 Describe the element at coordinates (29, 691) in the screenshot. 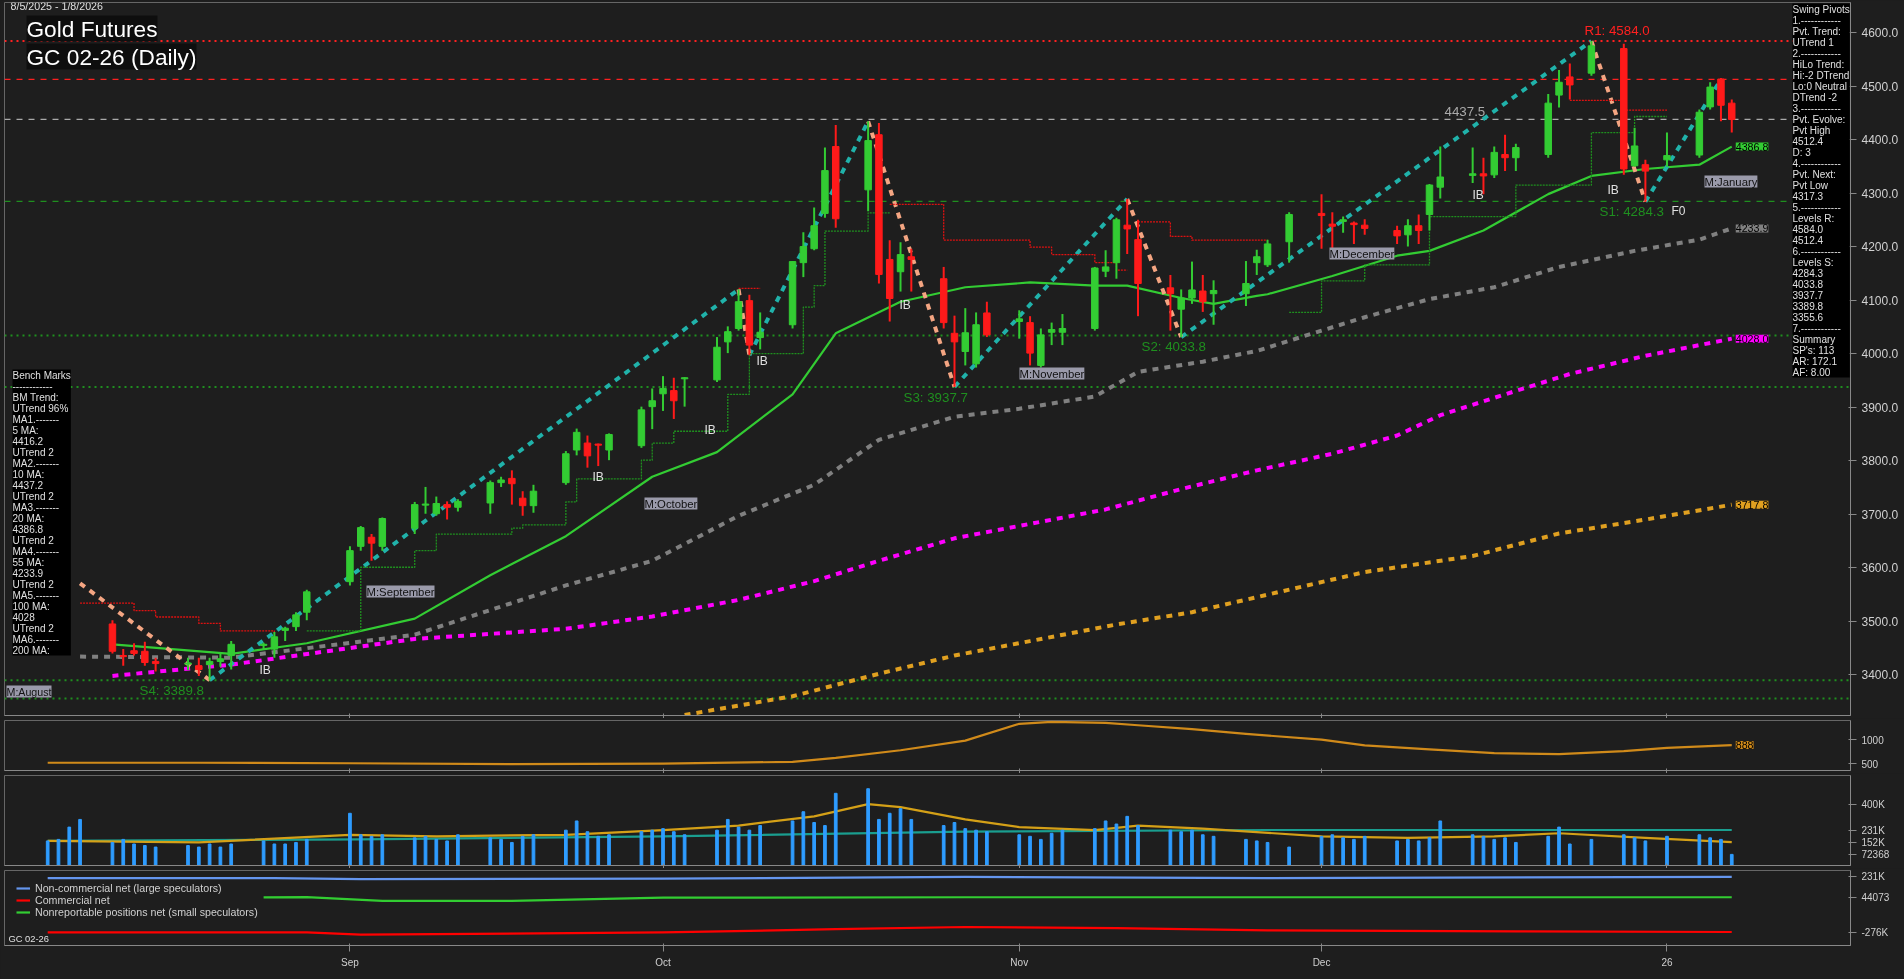

I see `annotation: M:August` at that location.